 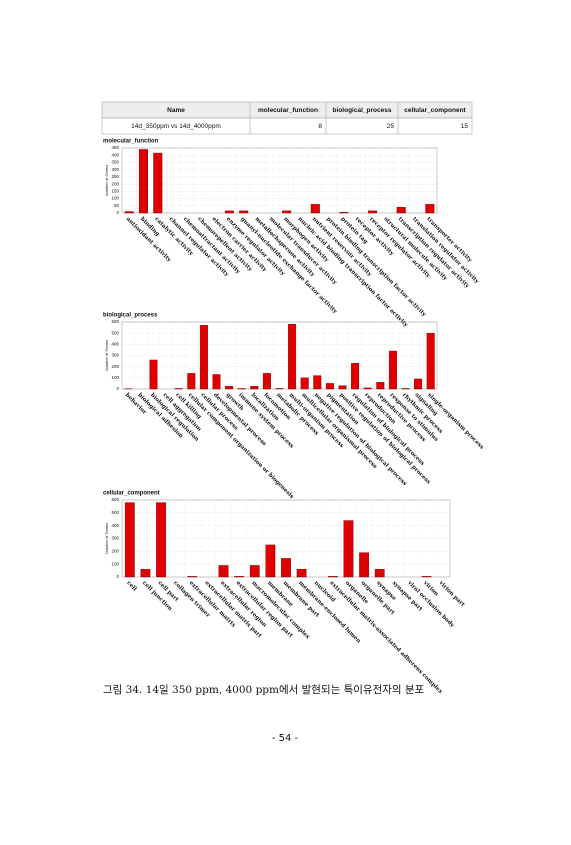 What do you see at coordinates (362, 110) in the screenshot?
I see `table-header: biological_process` at bounding box center [362, 110].